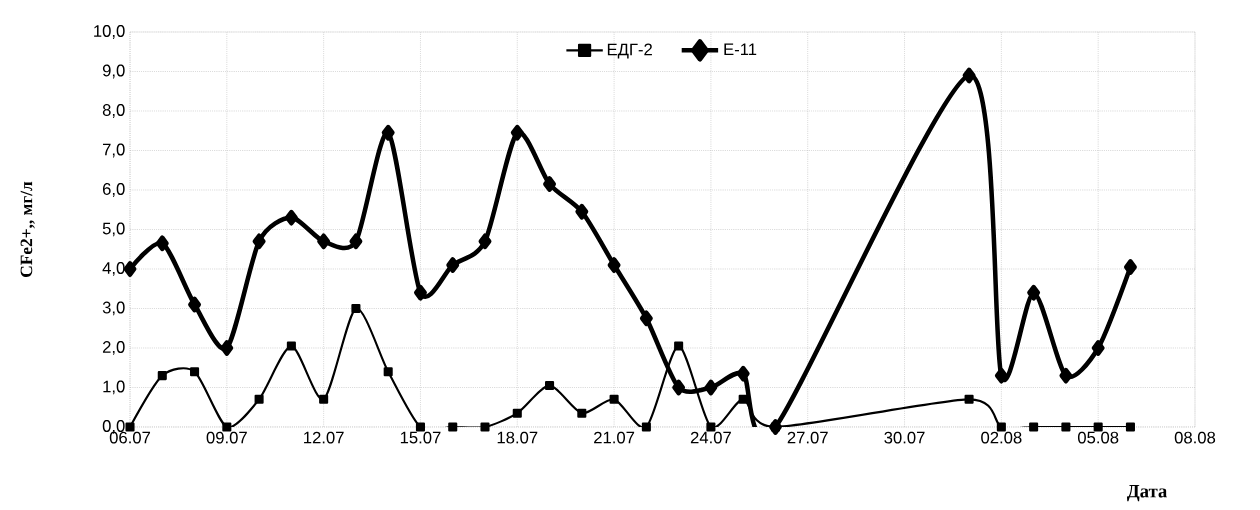 This screenshot has height=510, width=1260. I want to click on x-tick-label: 08.08, so click(1195, 437).